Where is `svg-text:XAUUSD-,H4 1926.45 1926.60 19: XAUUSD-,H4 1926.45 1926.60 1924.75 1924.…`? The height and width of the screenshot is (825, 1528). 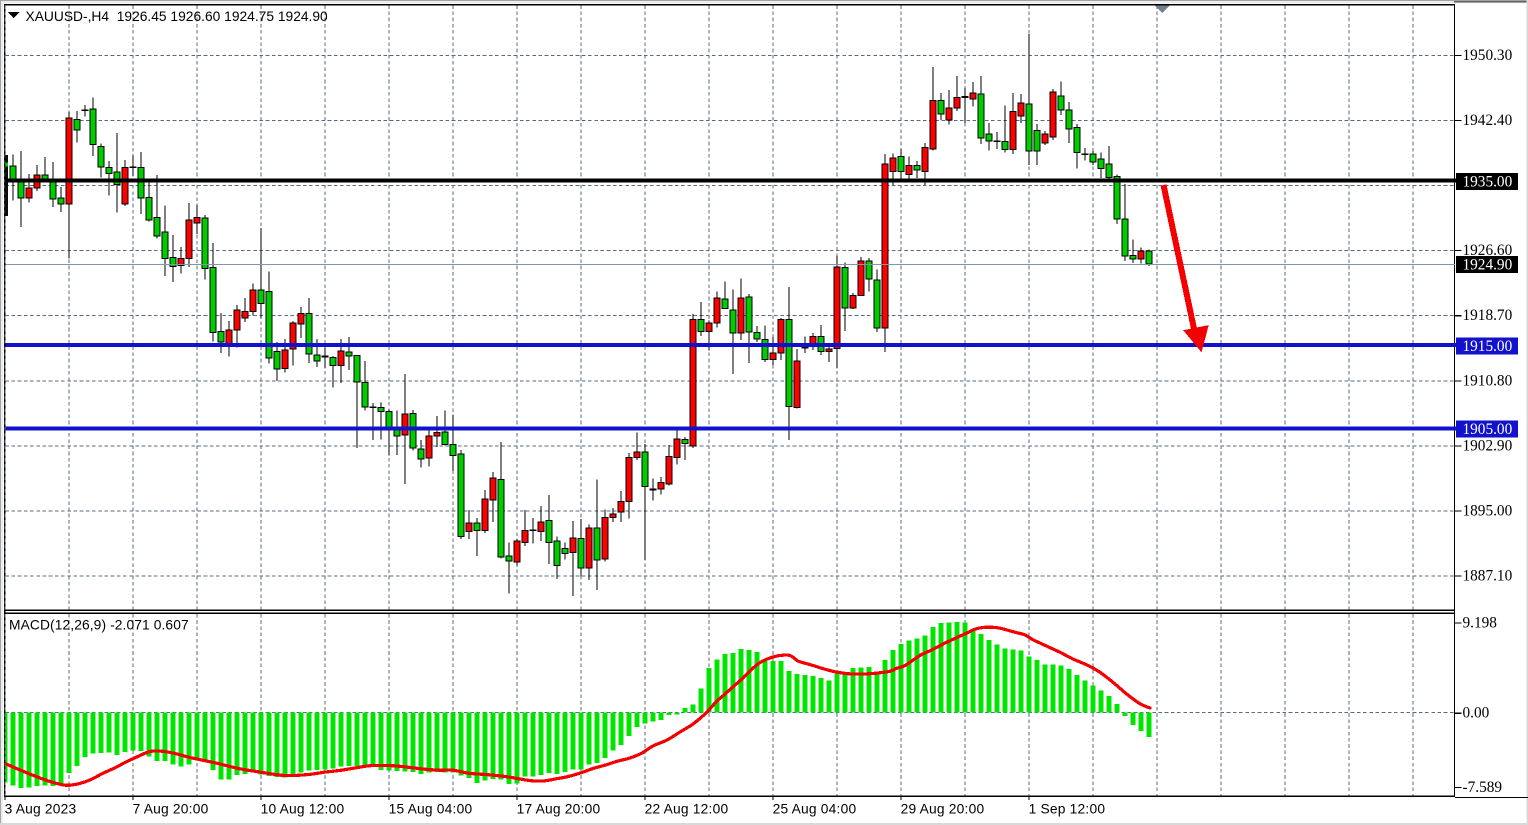 svg-text:XAUUSD-,H4 1926.45 1926.60 19: XAUUSD-,H4 1926.45 1926.60 1924.75 1924.… is located at coordinates (177, 16).